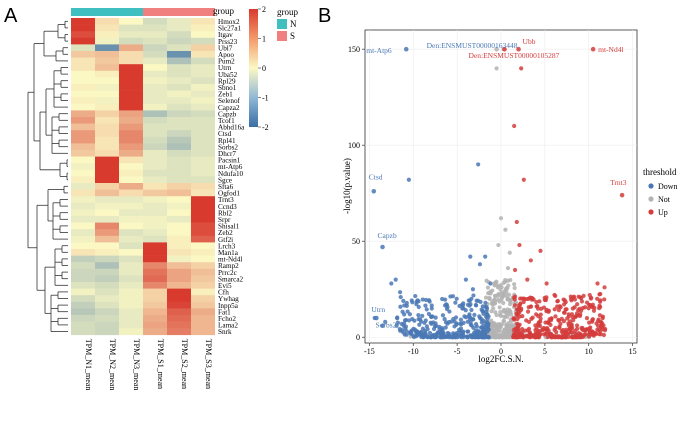  I want to click on threshold-legend-swatch, so click(651, 186).